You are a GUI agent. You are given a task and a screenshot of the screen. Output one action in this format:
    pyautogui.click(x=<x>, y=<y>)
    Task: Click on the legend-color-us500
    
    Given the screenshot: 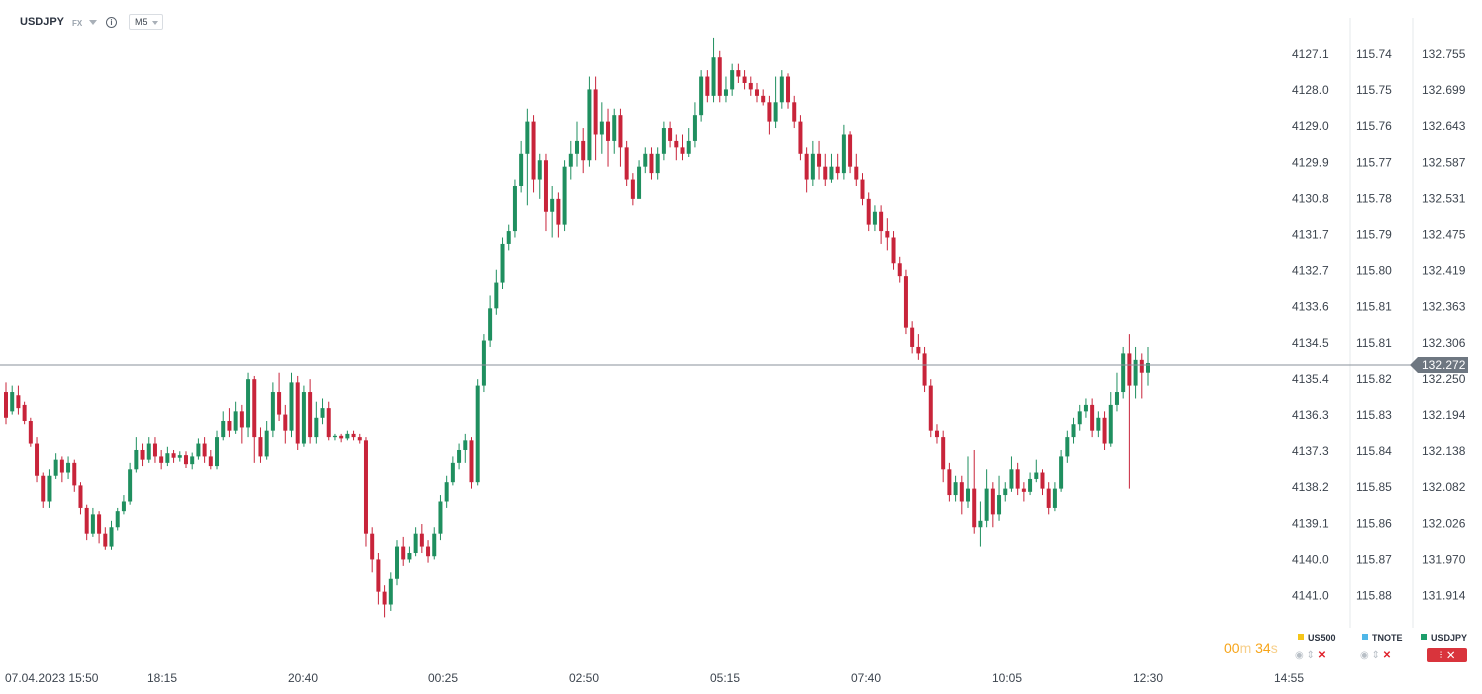 What is the action you would take?
    pyautogui.click(x=1301, y=637)
    